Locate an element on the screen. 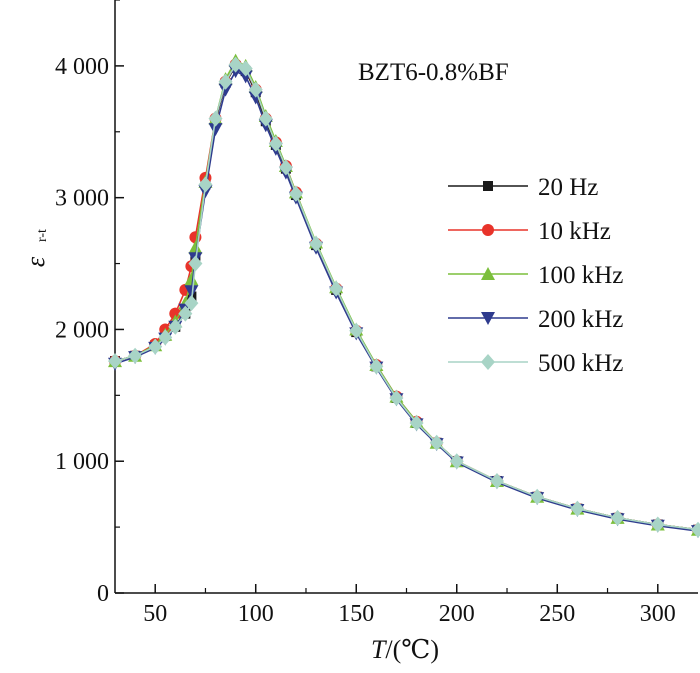  x-tick-label: 50 is located at coordinates (155, 614).